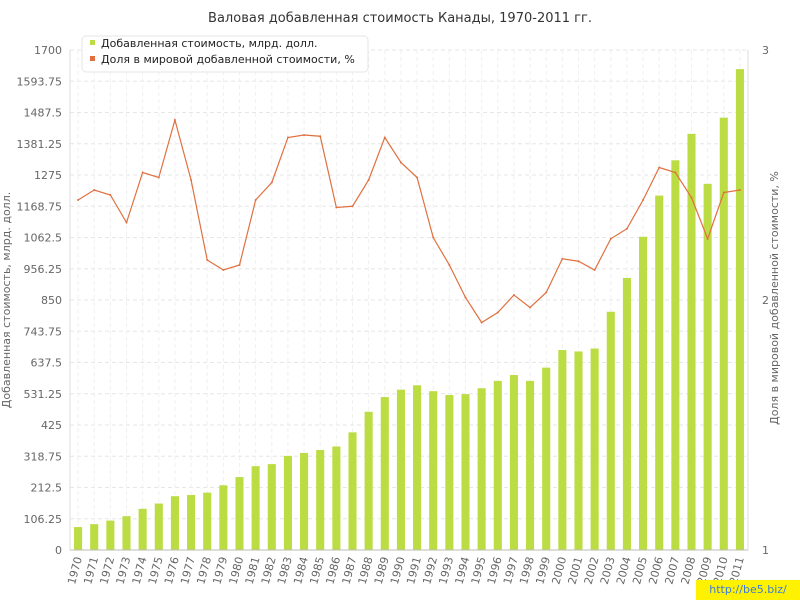  I want to click on line-point-1981, so click(255, 200).